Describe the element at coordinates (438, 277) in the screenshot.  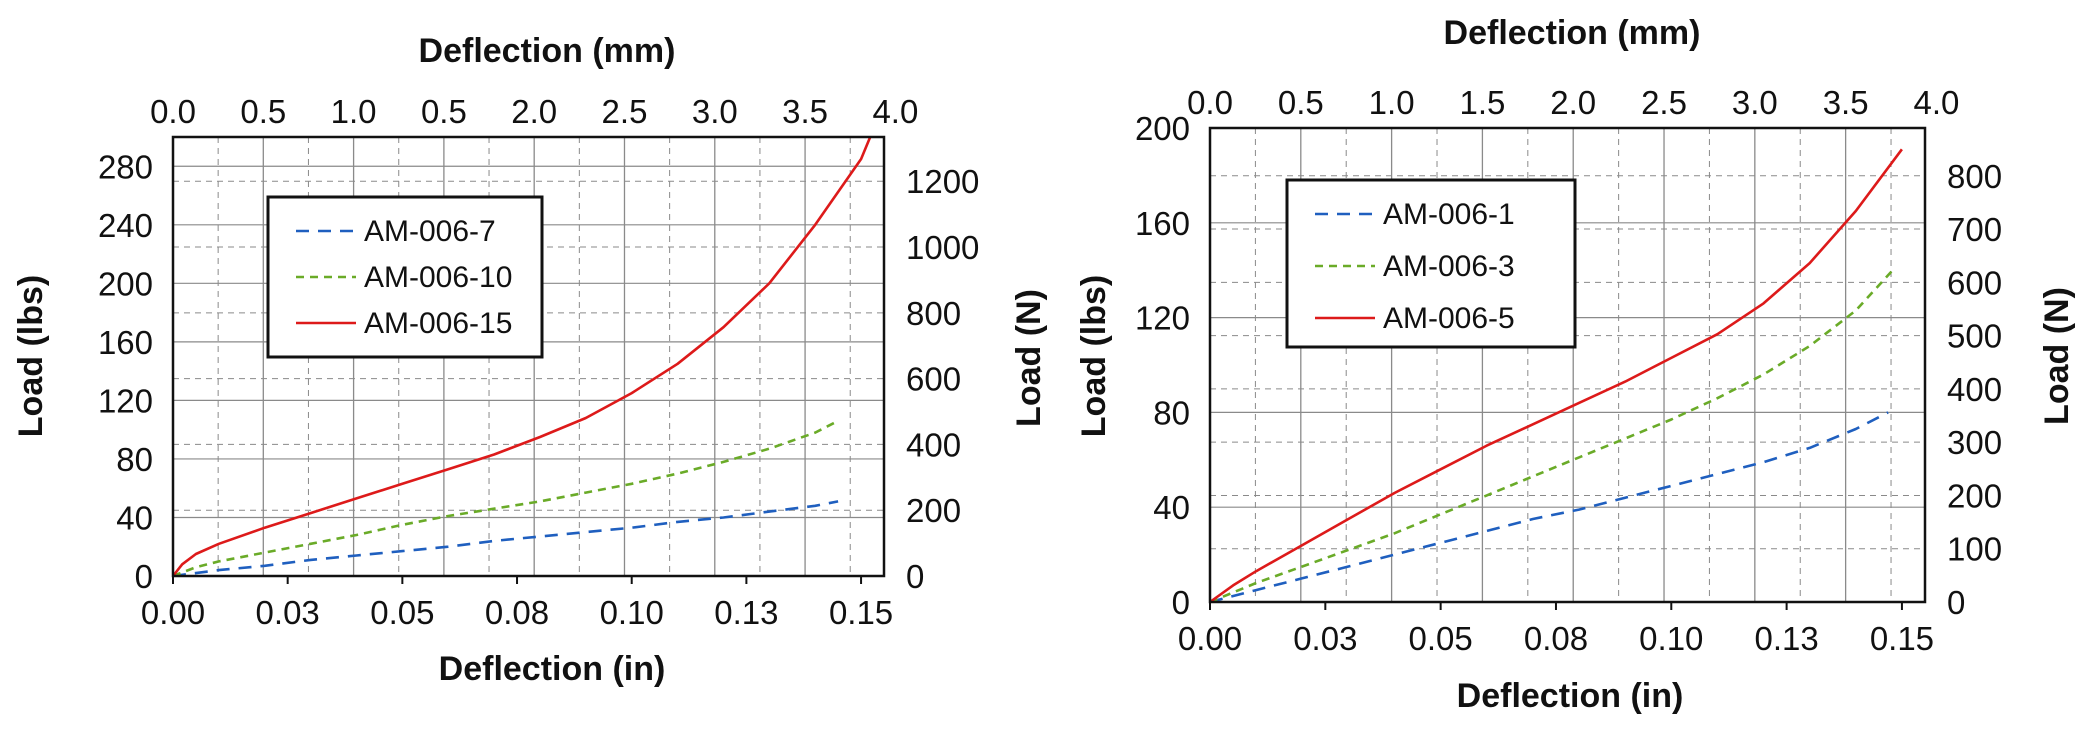
I see `legend-label: AM-006-10` at that location.